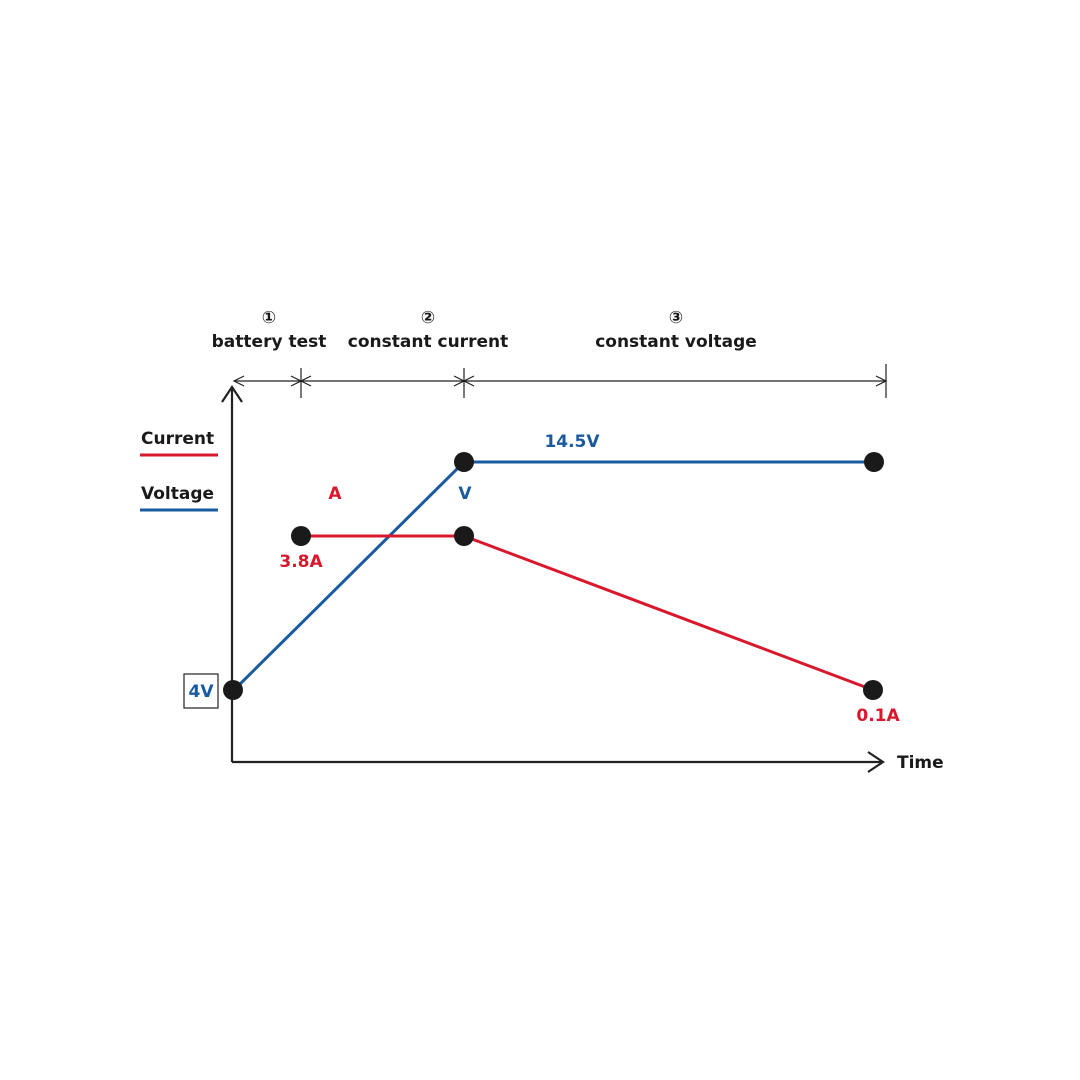 This screenshot has width=1080, height=1080. I want to click on stage-number: ①, so click(269, 318).